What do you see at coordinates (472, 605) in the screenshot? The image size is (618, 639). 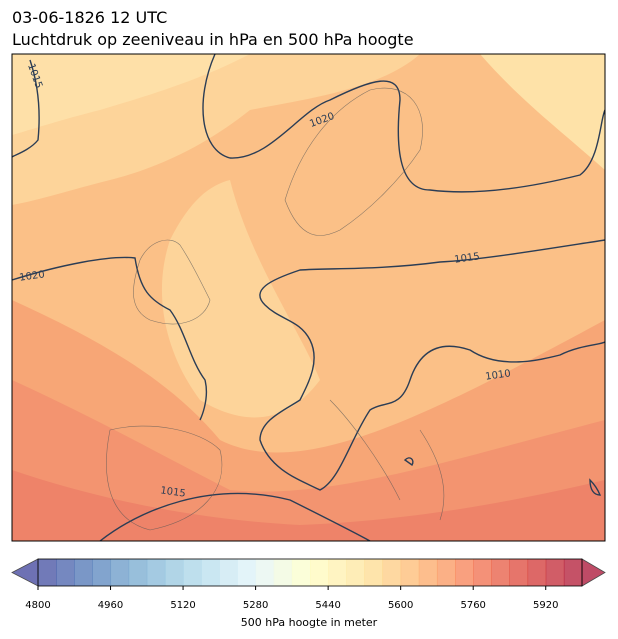 I see `colorbar-tick-label: 5760` at bounding box center [472, 605].